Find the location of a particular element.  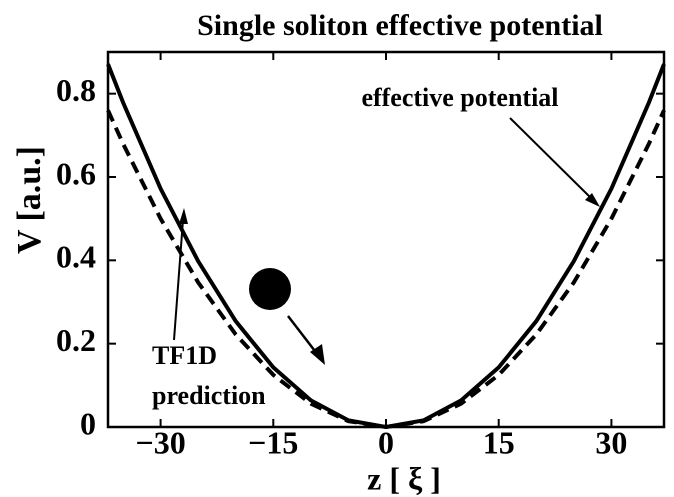

x-tick-label: −30 is located at coordinates (160, 442).